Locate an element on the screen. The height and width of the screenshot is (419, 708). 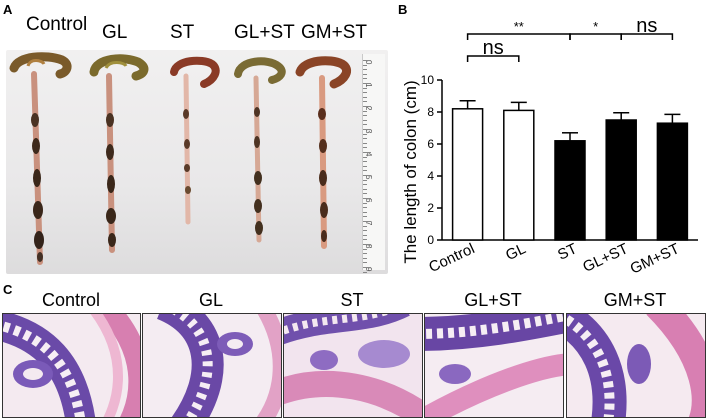
photo-label-gm-st: GM+ST is located at coordinates (334, 32).